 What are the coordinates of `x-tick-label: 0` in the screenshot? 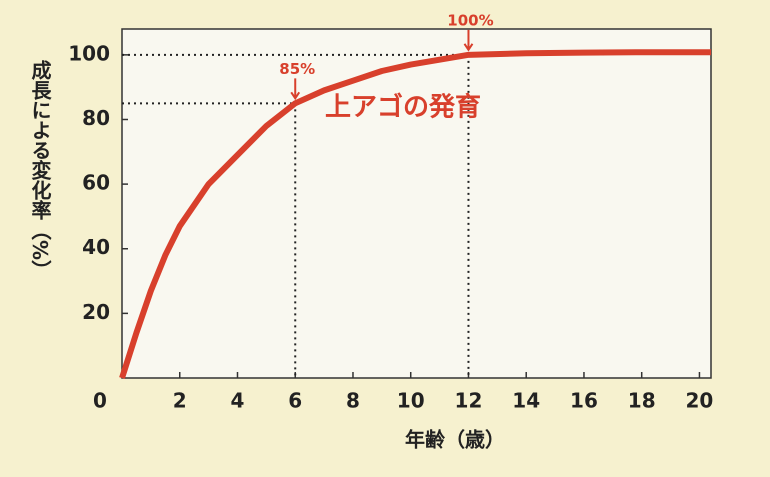 It's located at (100, 401).